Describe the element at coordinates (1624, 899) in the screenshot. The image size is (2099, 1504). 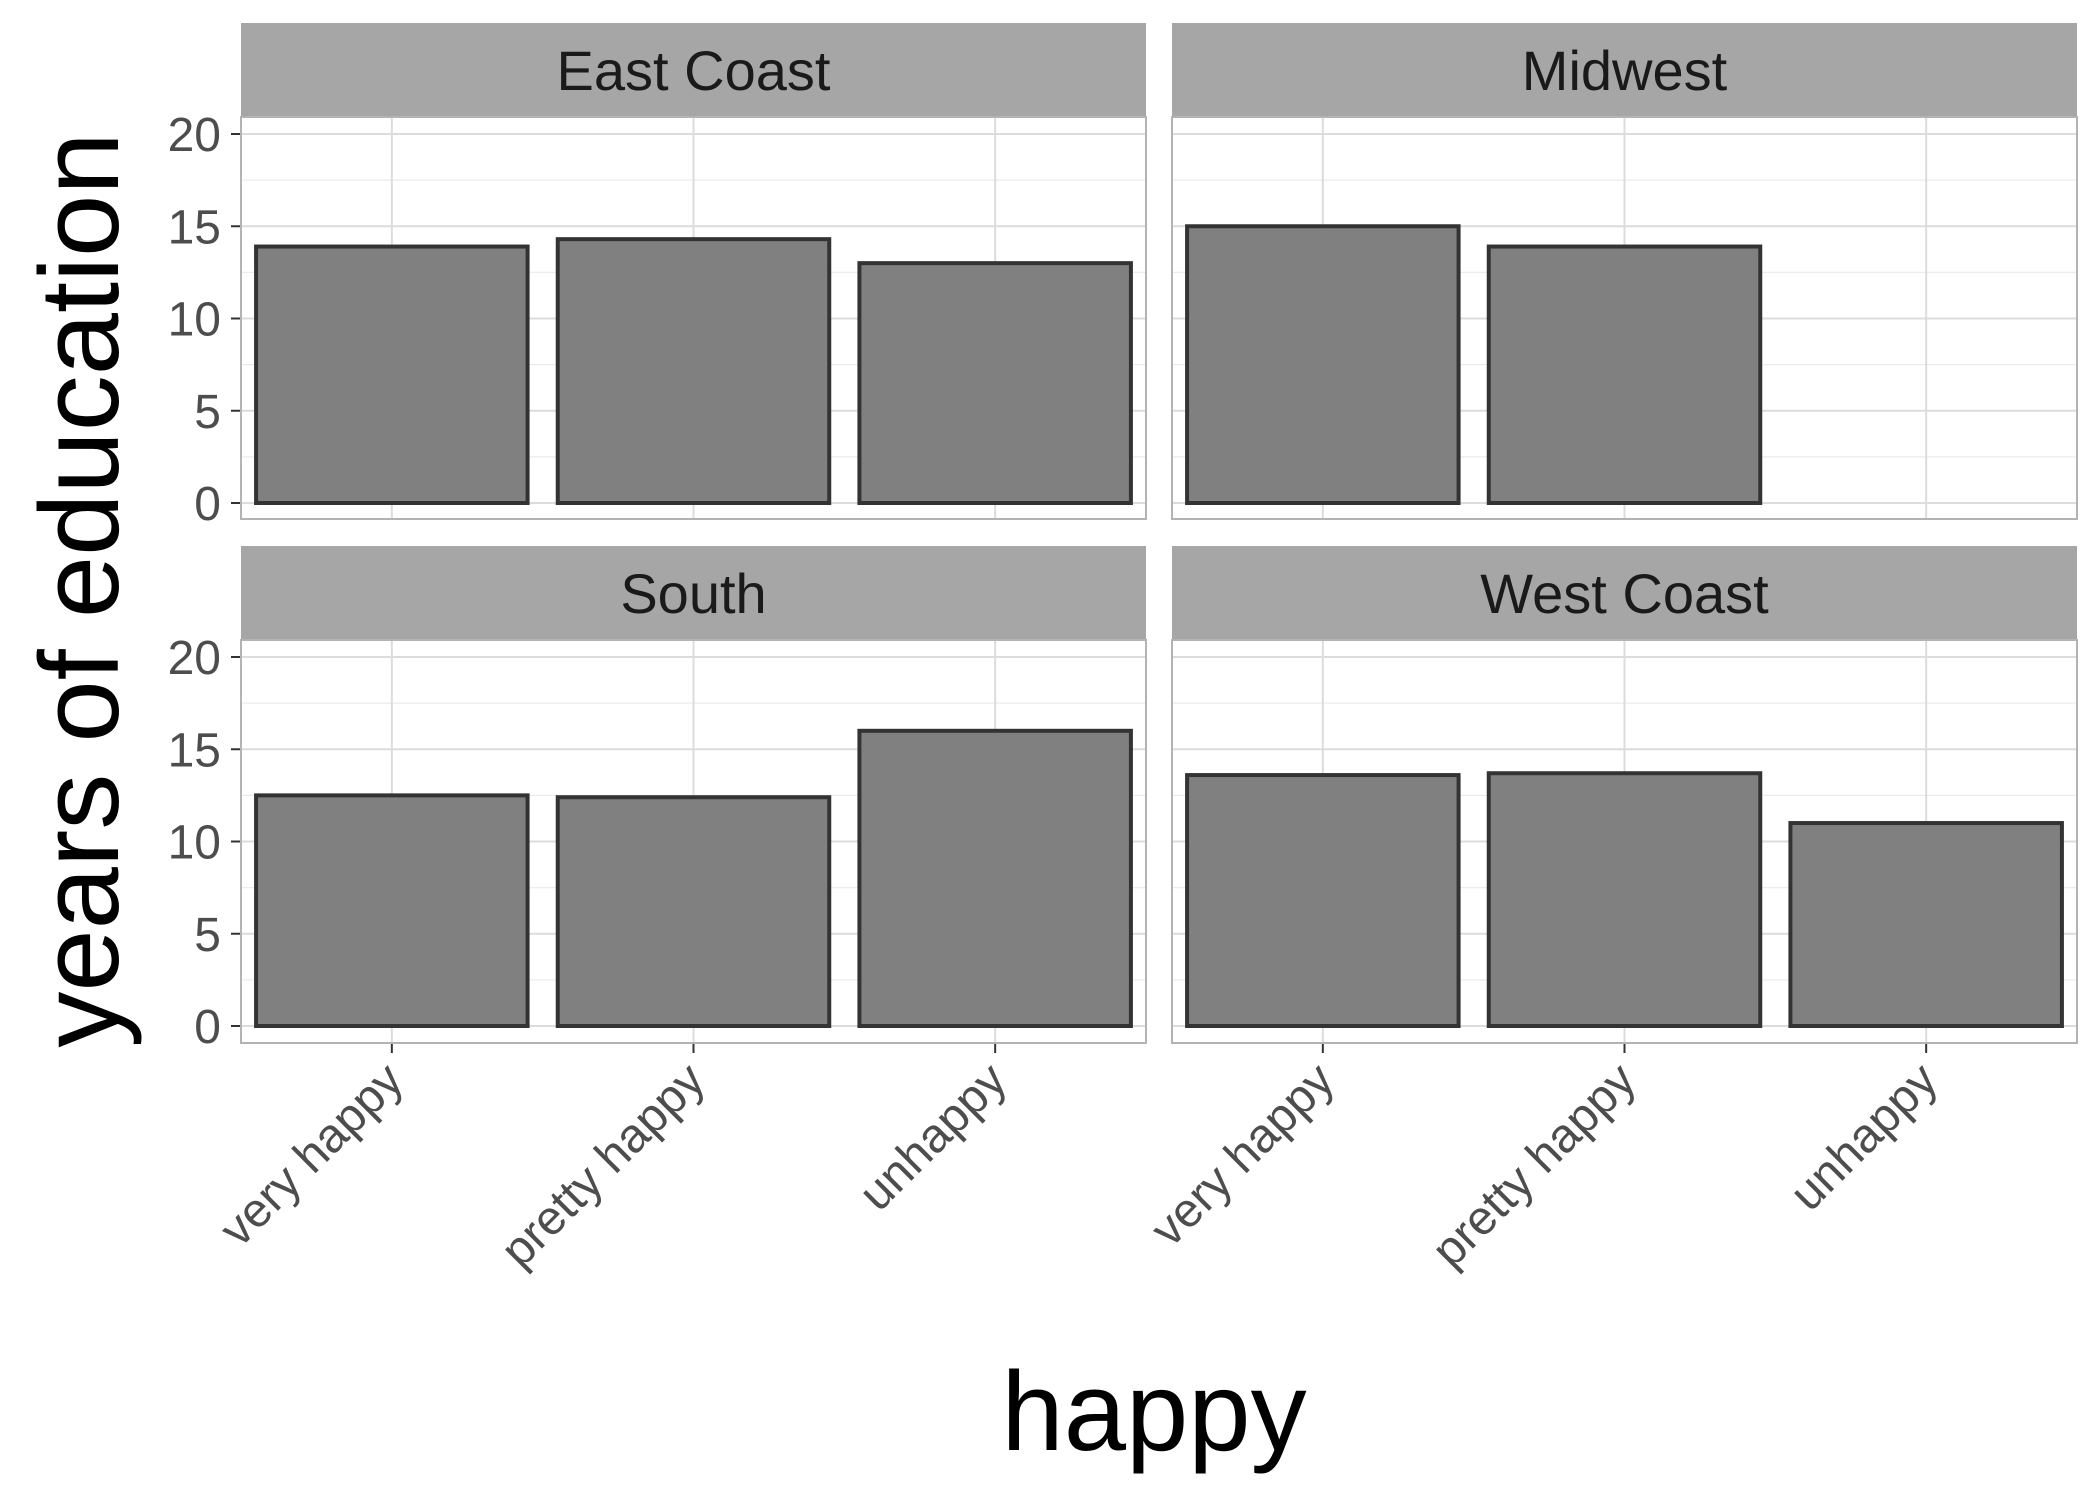
I see `bar-west-coast-pretty-happy` at that location.